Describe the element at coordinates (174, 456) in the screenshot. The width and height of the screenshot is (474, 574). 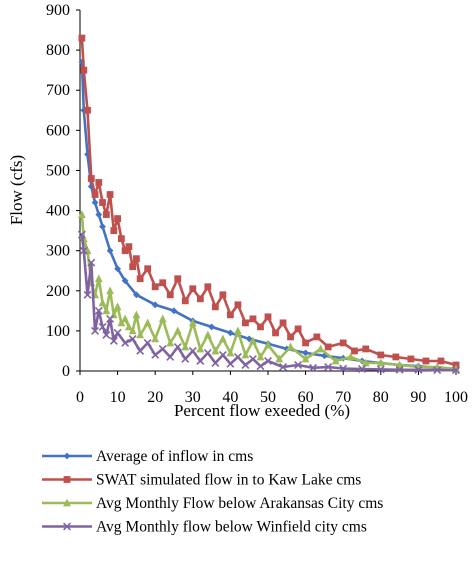
I see `legend-label: Average of inflow in cms` at that location.